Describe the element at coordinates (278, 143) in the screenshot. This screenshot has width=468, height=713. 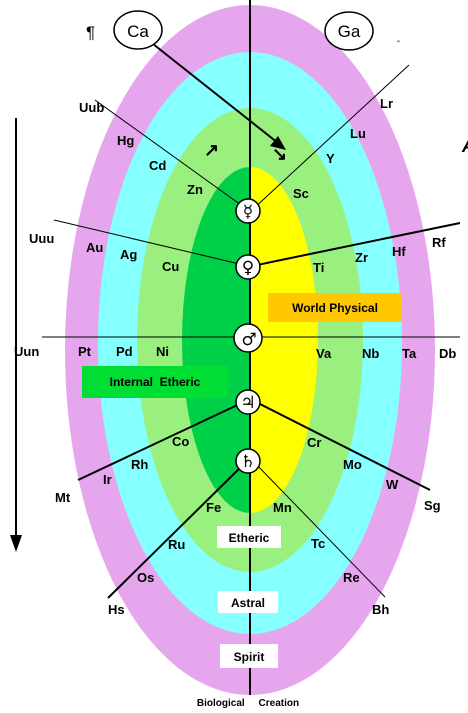
I see `ca-arrow-head` at that location.